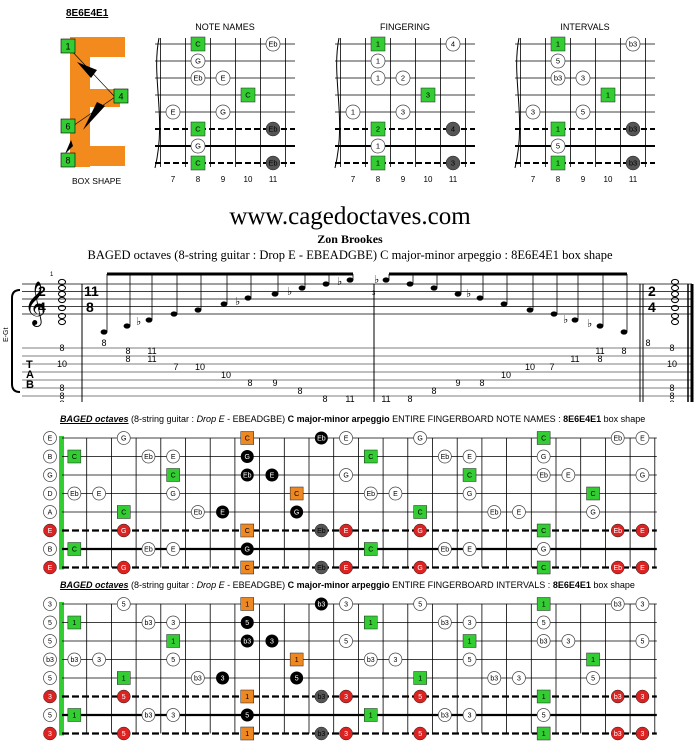 Image resolution: width=700 pixels, height=746 pixels. I want to click on site-url: www.cagedoctaves.com, so click(350, 216).